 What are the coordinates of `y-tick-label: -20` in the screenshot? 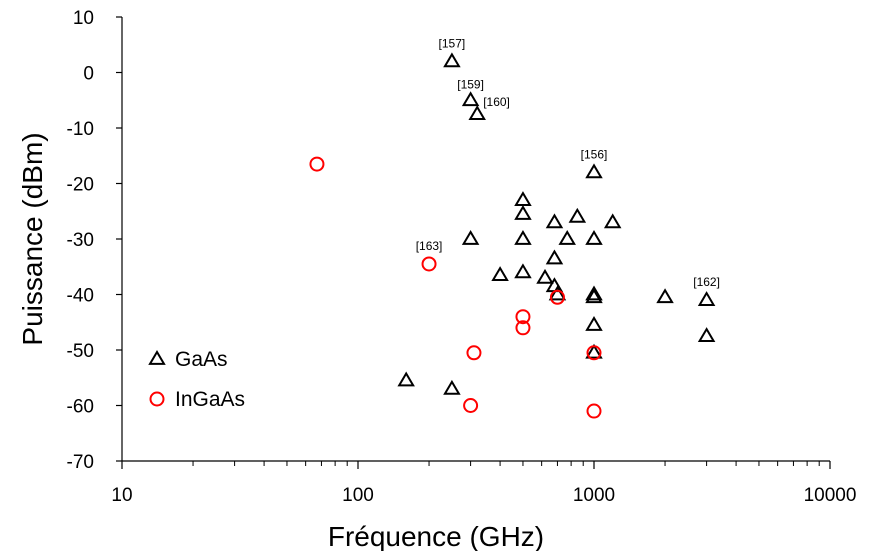 It's located at (80, 185).